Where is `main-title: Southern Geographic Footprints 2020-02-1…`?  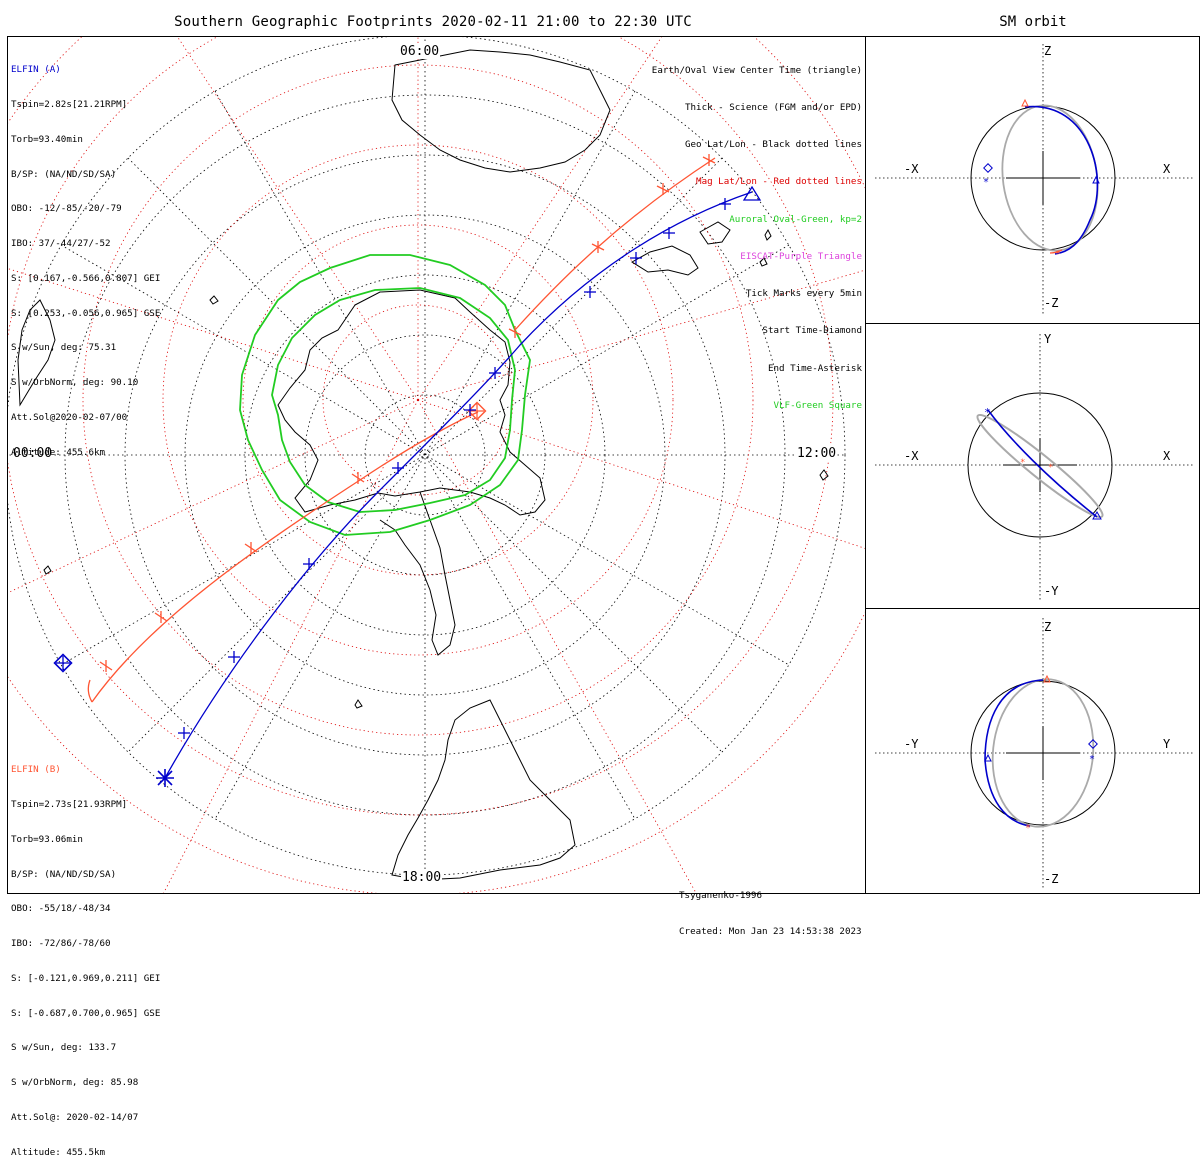
main-title: Southern Geographic Footprints 2020-02-1… is located at coordinates (433, 22).